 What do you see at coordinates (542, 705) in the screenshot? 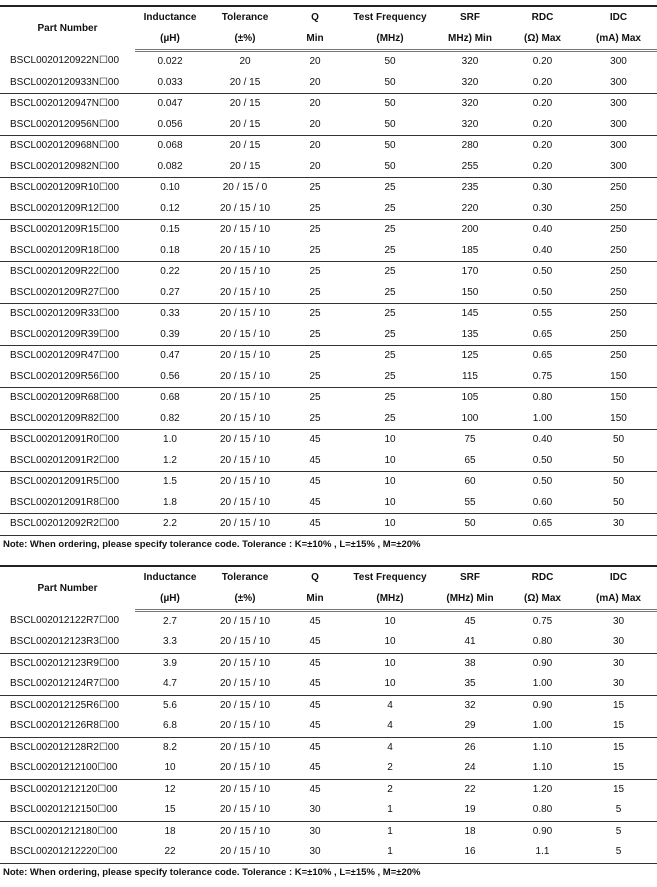
I see `cell-rdc: 0.90` at bounding box center [542, 705].